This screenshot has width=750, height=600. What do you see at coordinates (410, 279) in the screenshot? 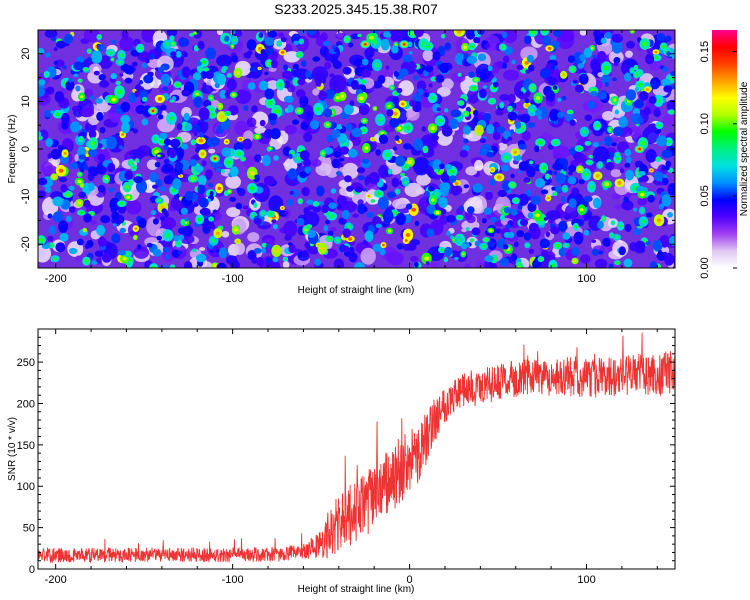
I see `x-tick-label: 0` at bounding box center [410, 279].